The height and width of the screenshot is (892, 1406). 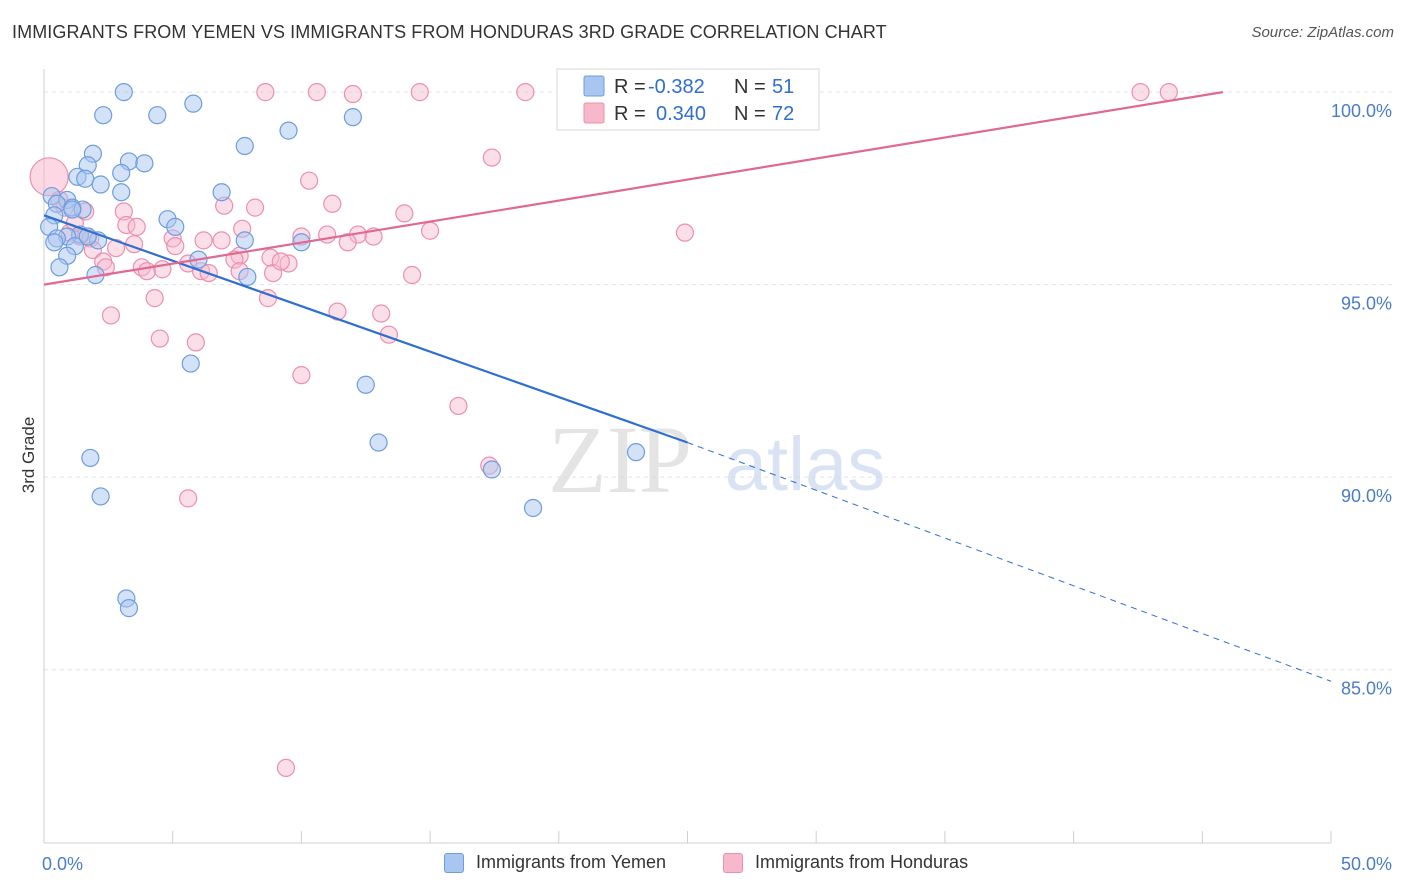 I want to click on y-tick-label-1: 95.0%, so click(x=1366, y=304).